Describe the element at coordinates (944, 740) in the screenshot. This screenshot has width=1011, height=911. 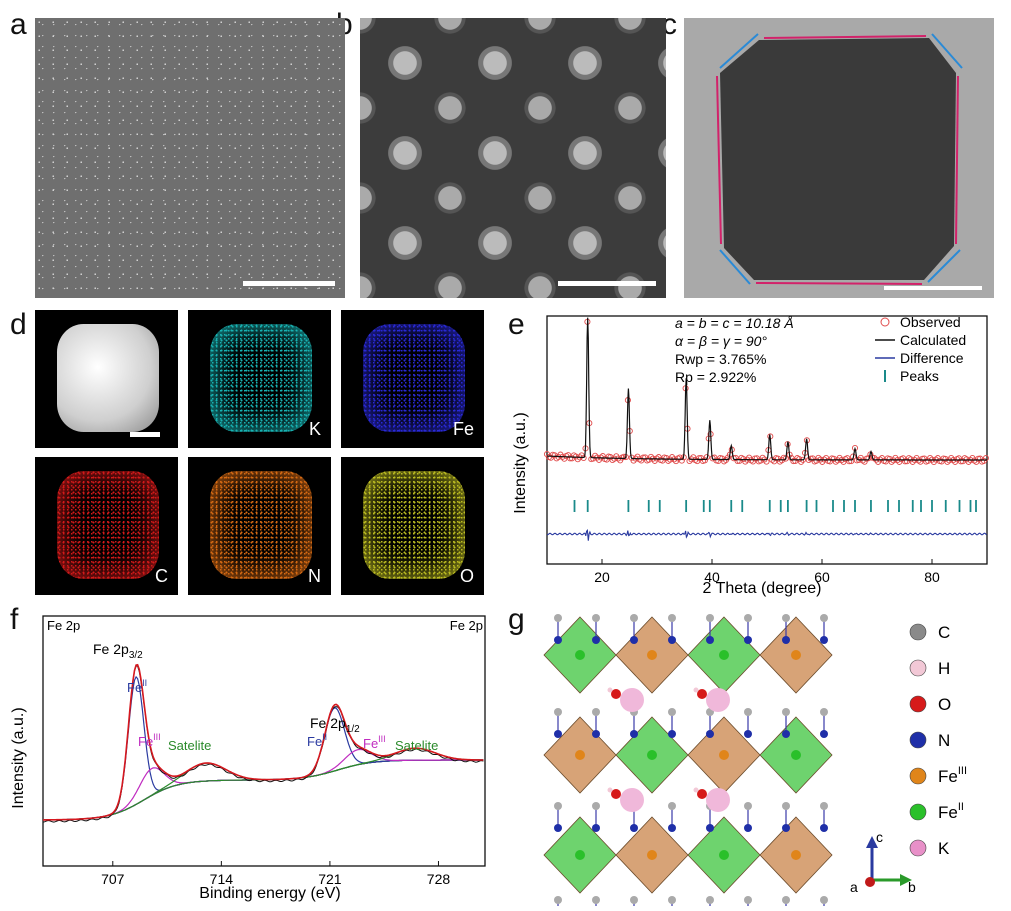
I see `legend-label: N` at that location.